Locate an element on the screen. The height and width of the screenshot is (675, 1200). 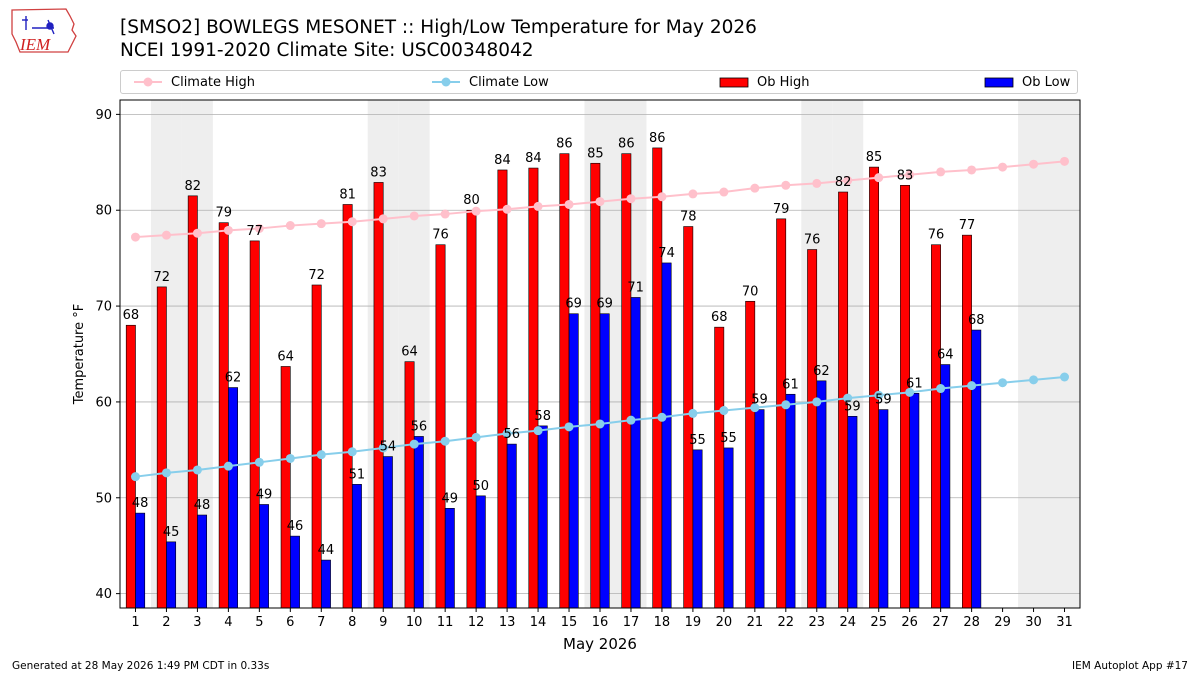
ob-high-label-day-3: 82 is located at coordinates (193, 186).